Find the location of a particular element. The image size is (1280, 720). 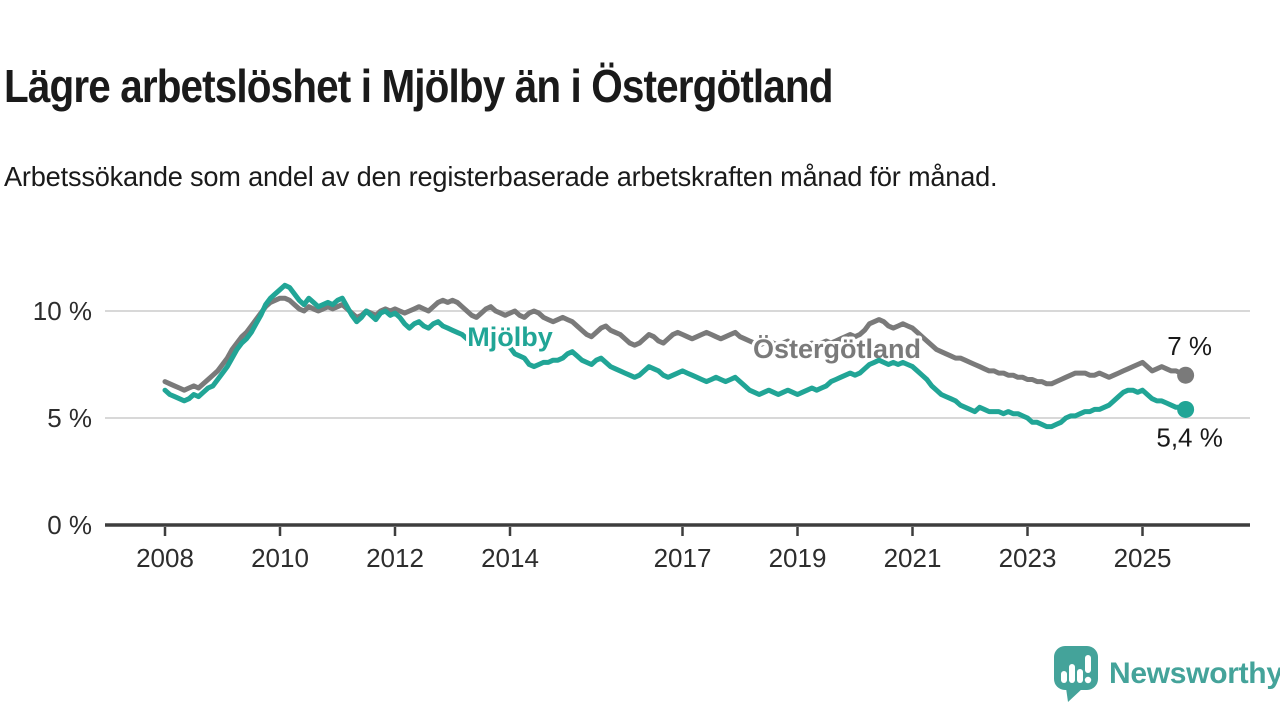

x-tick-label-2023: 2023 is located at coordinates (1028, 558).